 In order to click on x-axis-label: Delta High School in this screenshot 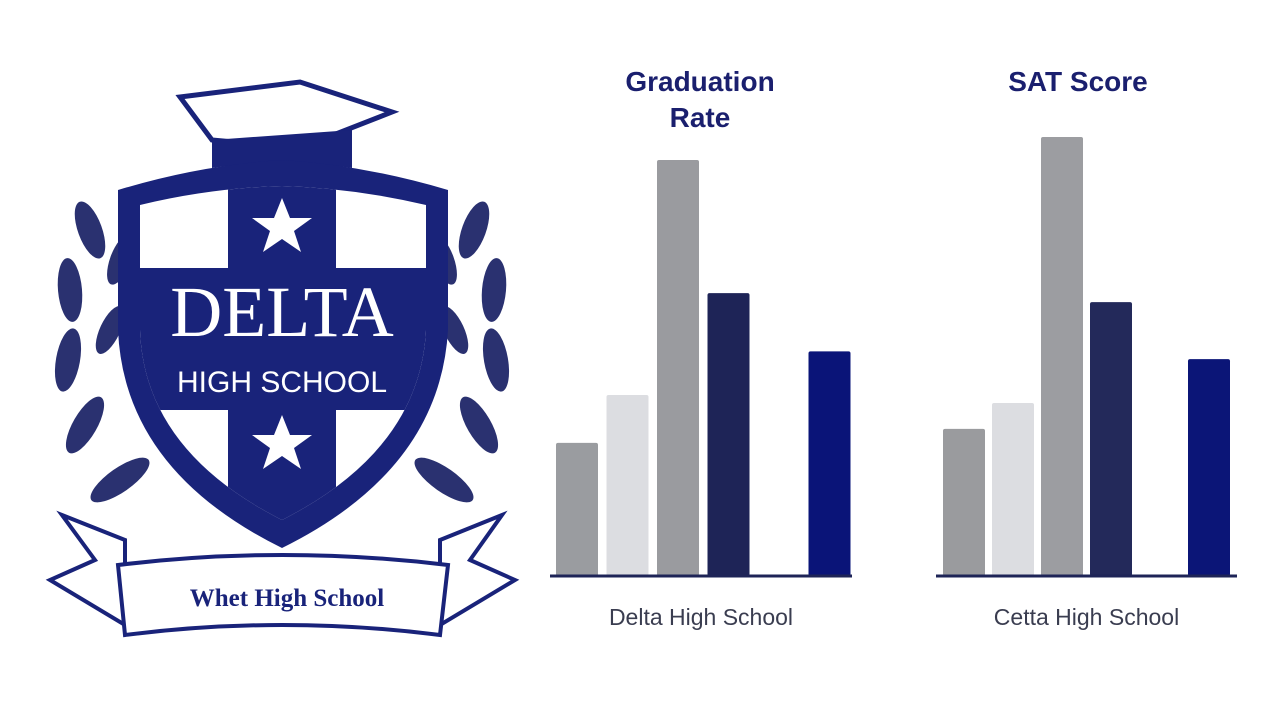, I will do `click(701, 617)`.